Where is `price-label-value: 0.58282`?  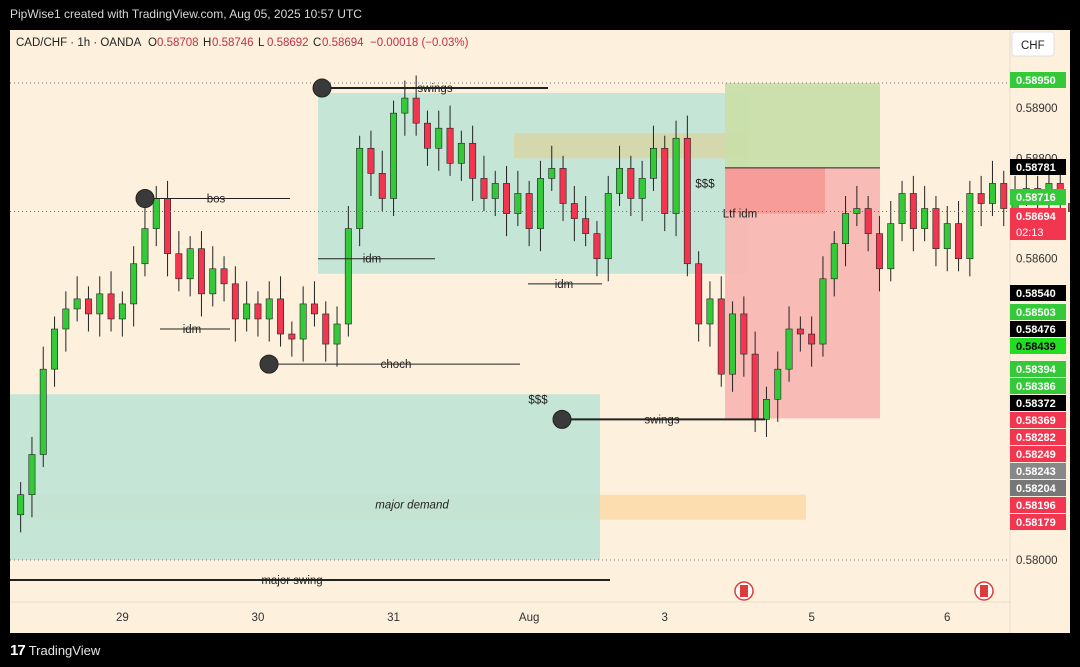 price-label-value: 0.58282 is located at coordinates (1036, 438).